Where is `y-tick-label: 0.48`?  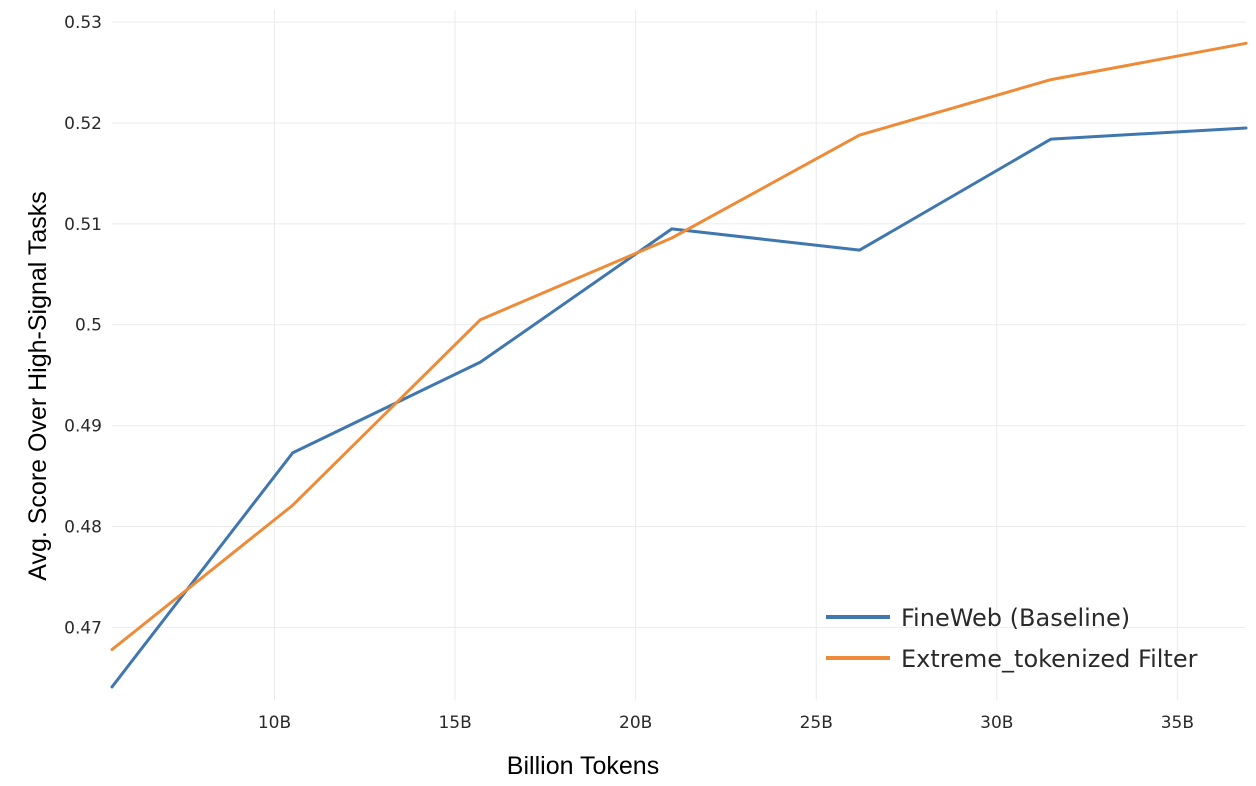 y-tick-label: 0.48 is located at coordinates (83, 527).